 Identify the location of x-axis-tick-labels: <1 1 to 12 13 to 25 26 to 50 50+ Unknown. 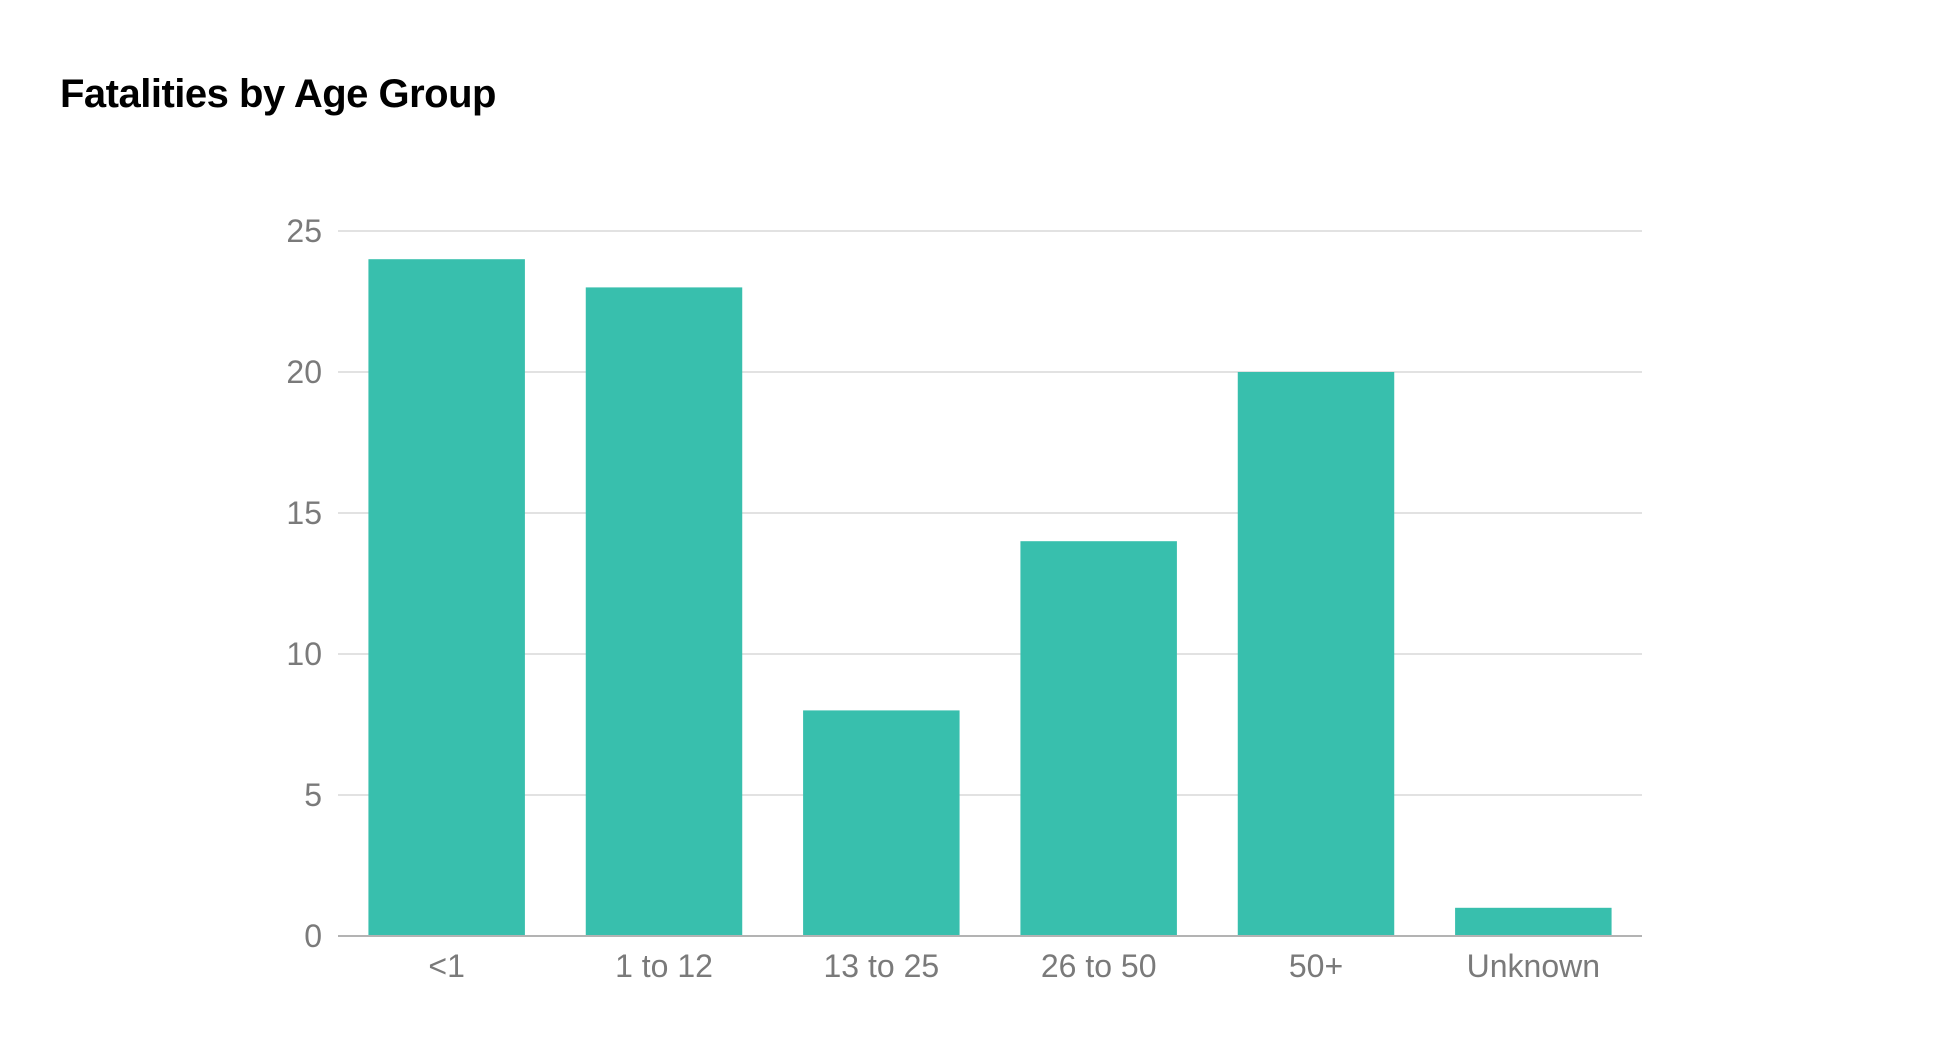
(1014, 966).